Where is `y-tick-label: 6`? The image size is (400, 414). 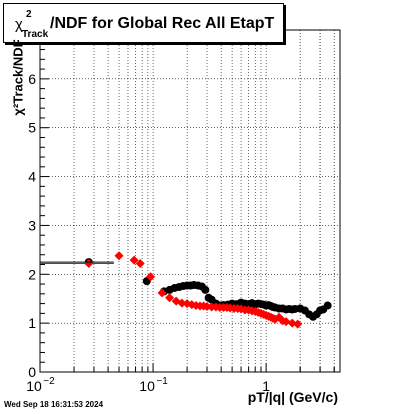 y-tick-label: 6 is located at coordinates (32, 79).